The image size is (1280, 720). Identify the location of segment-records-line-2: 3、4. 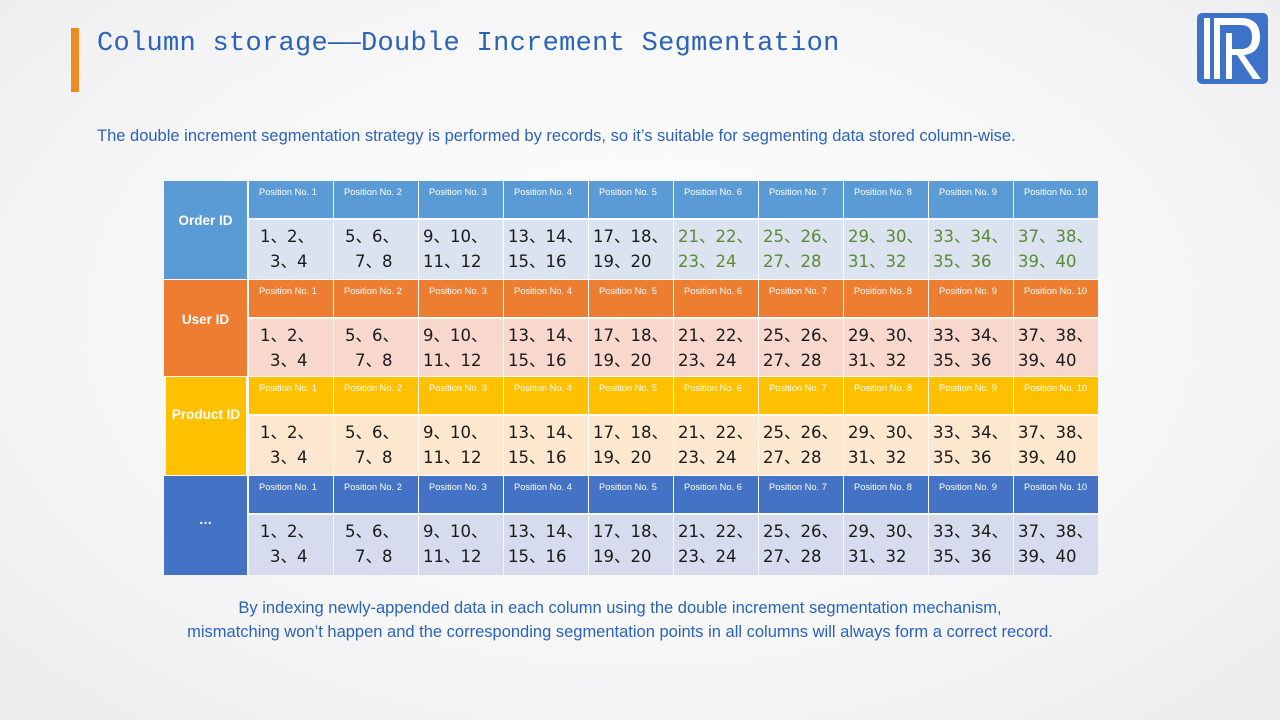
(289, 556).